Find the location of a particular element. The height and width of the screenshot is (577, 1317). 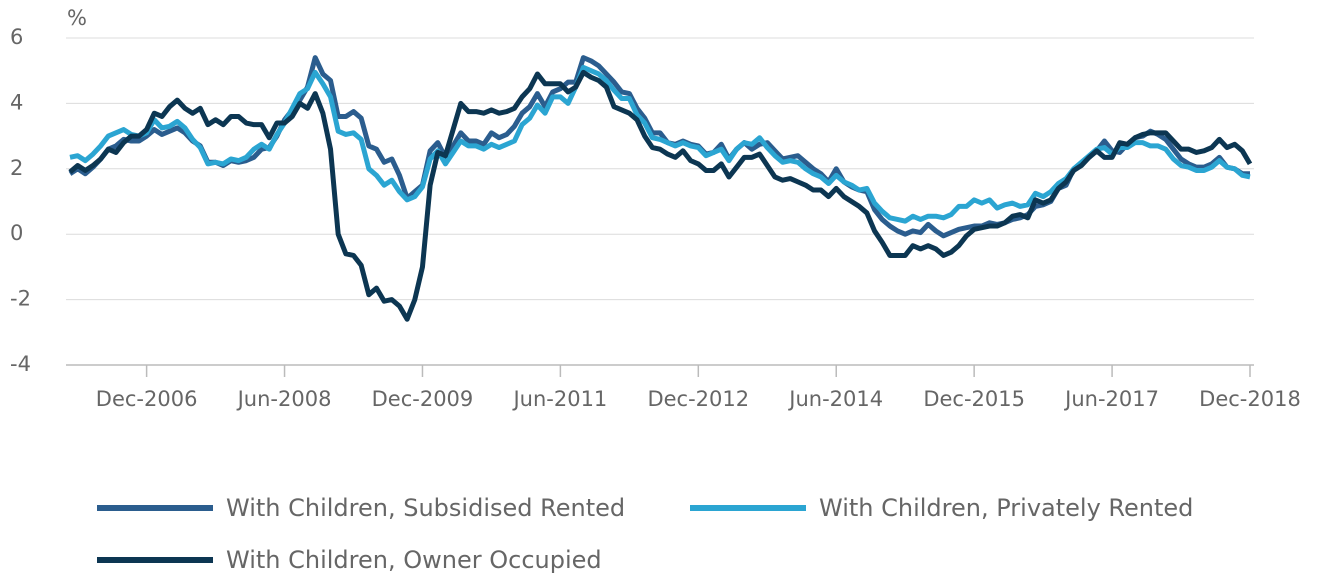

y-tick-label: -4 is located at coordinates (20, 364).